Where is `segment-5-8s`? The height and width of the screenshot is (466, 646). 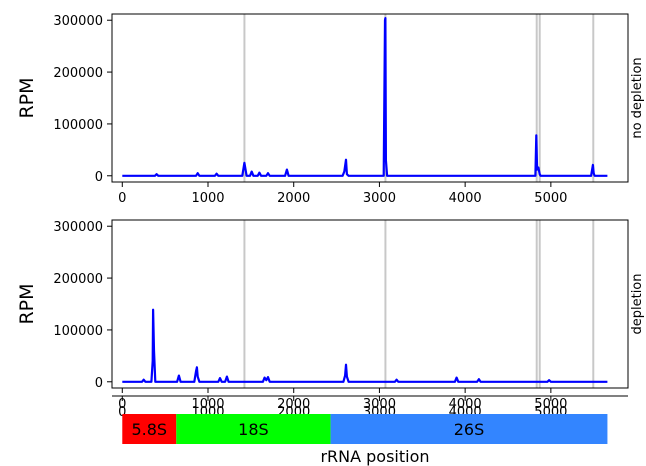
segment-5-8s is located at coordinates (149, 429).